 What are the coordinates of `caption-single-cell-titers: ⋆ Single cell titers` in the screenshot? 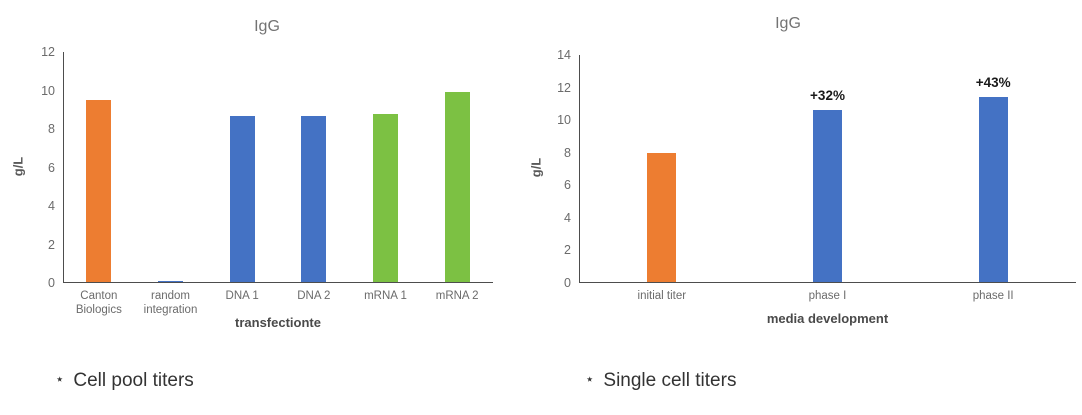 It's located at (660, 381).